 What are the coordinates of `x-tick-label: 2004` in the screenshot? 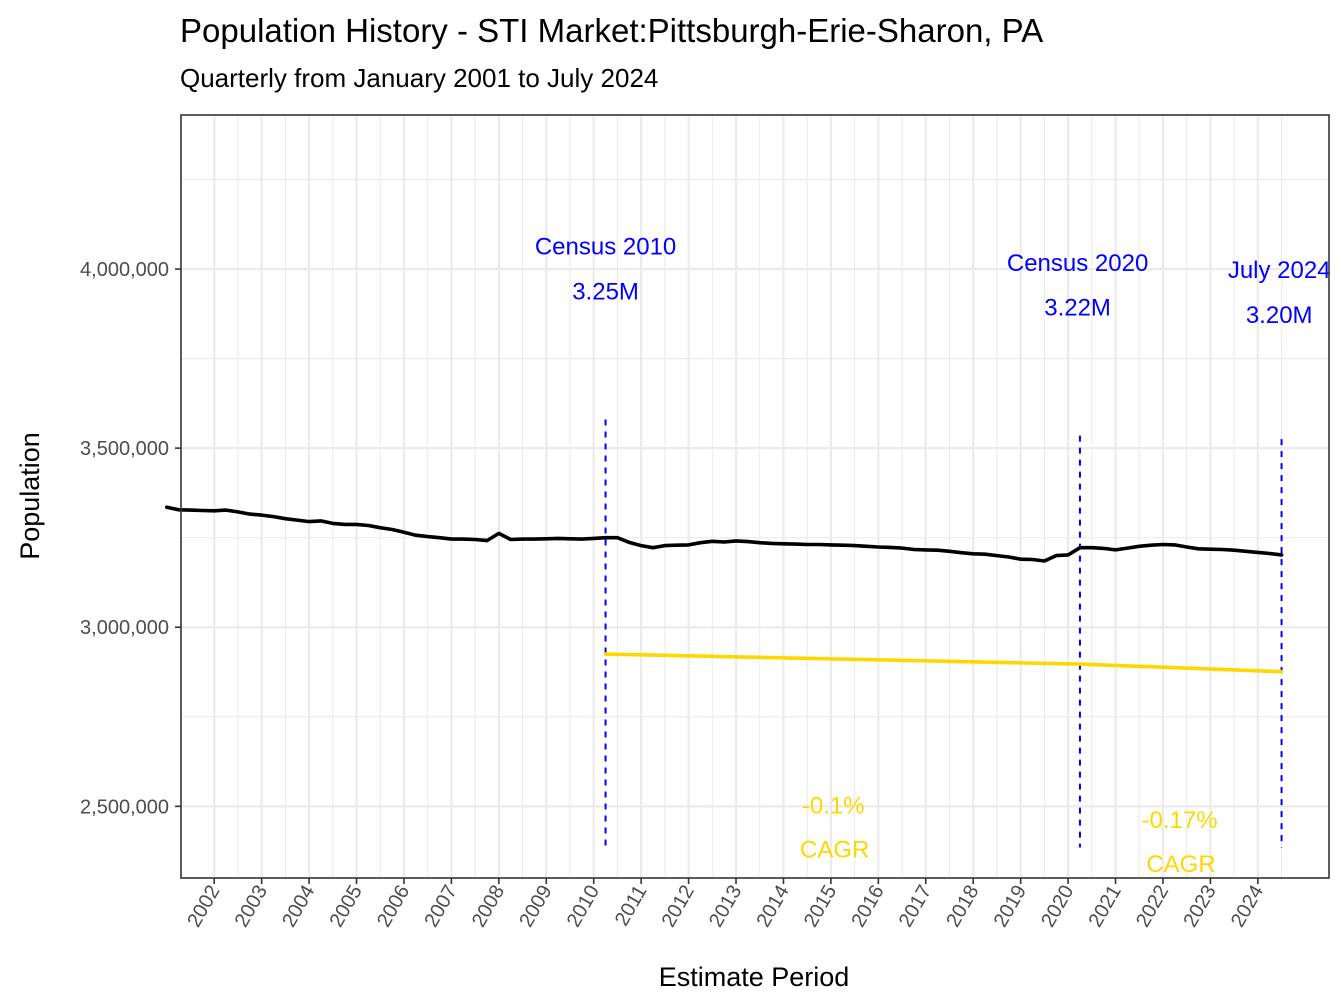 It's located at (298, 907).